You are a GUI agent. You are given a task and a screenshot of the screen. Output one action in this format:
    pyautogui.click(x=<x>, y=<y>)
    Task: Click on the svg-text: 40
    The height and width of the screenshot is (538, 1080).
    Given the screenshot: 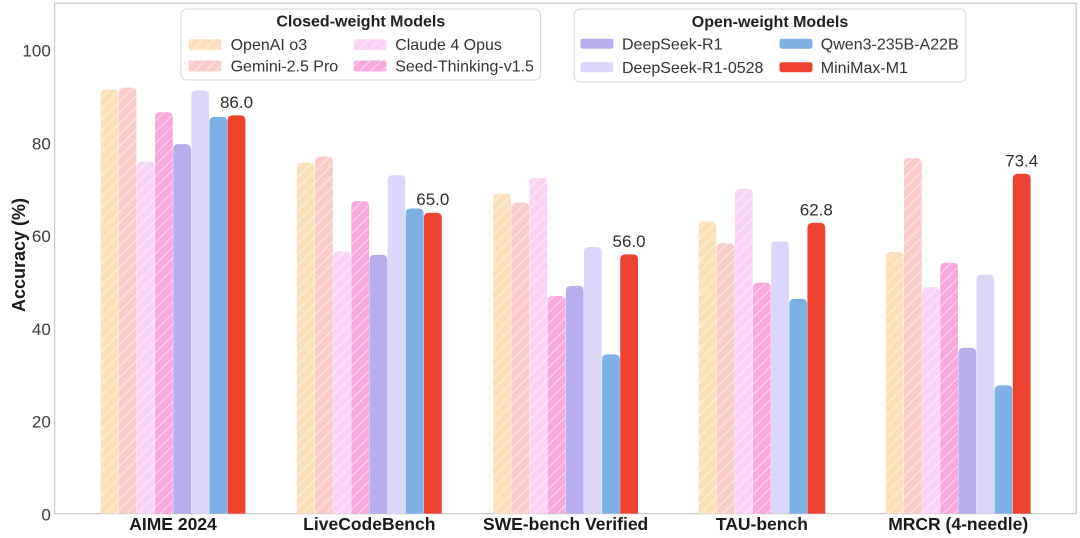 What is the action you would take?
    pyautogui.click(x=41, y=329)
    